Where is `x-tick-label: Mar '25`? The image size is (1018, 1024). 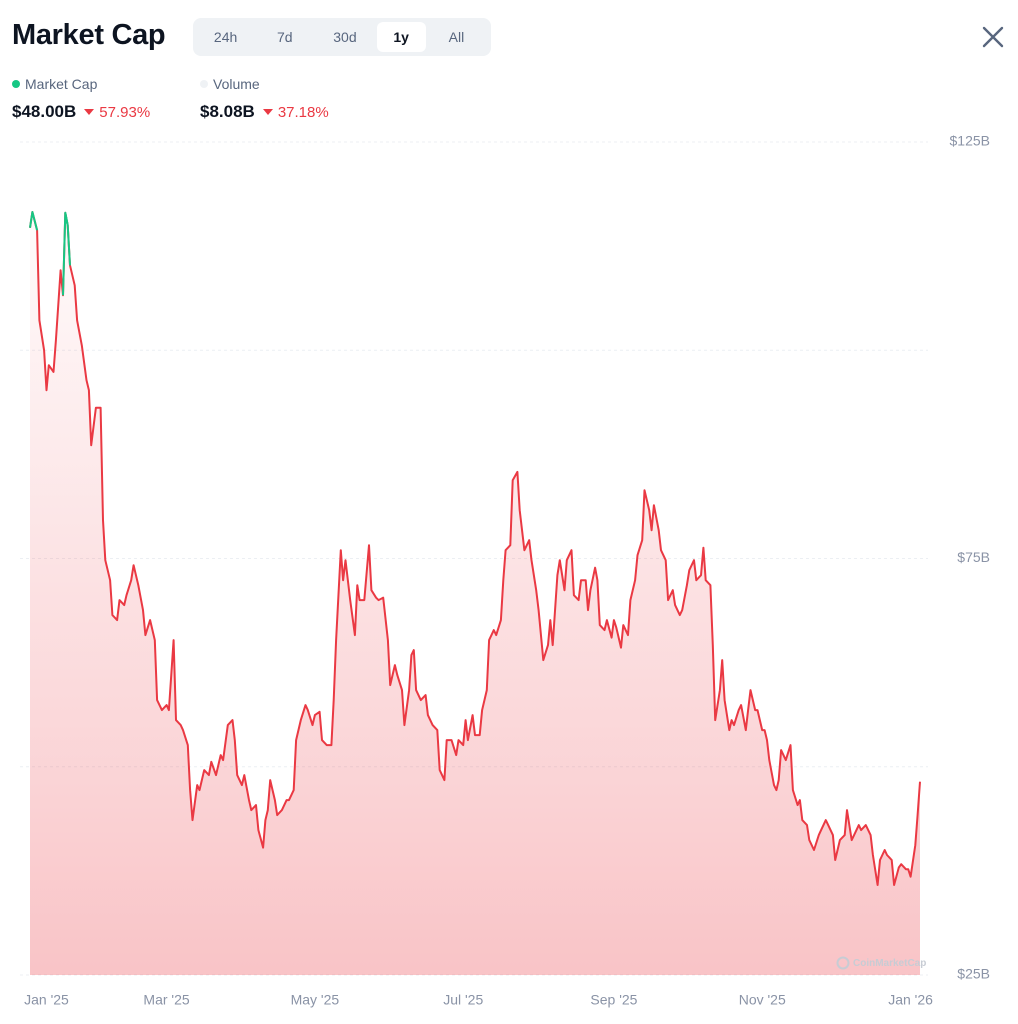
x-tick-label: Mar '25 is located at coordinates (166, 1000).